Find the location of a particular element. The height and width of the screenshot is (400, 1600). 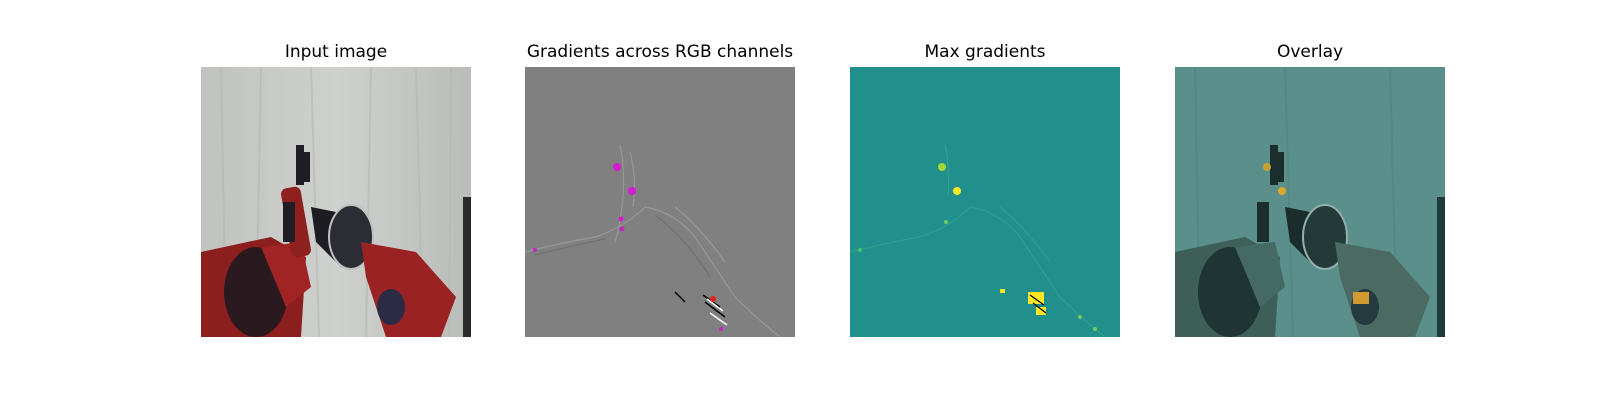

input-image is located at coordinates (336, 202).